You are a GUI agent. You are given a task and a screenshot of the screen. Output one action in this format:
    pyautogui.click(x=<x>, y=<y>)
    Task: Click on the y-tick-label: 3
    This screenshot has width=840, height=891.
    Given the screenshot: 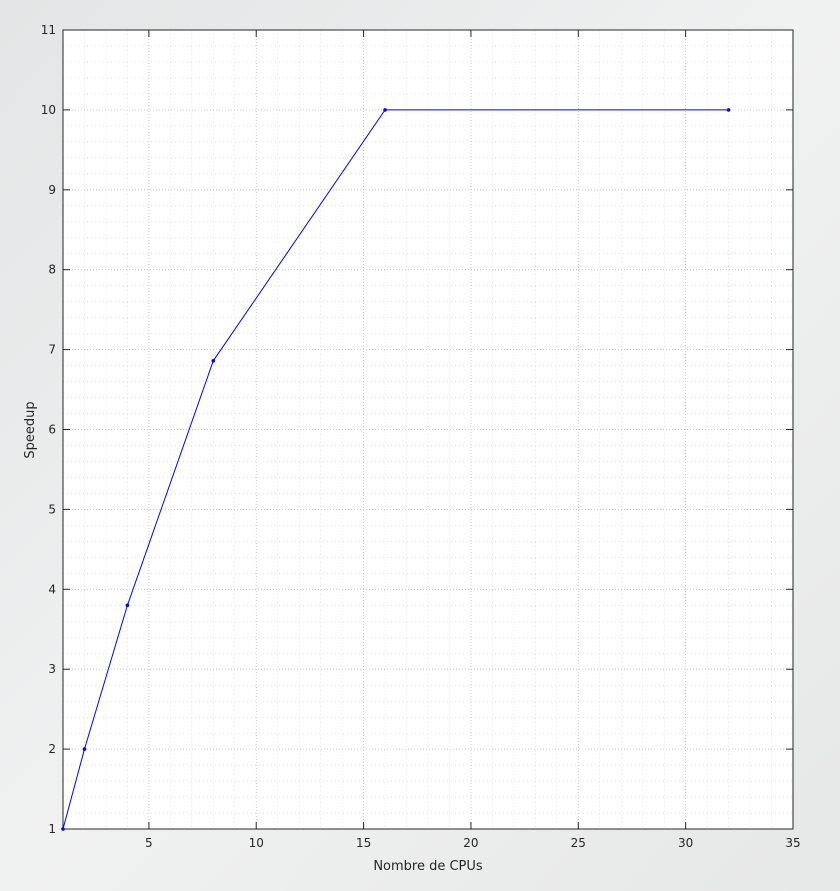 What is the action you would take?
    pyautogui.click(x=52, y=669)
    